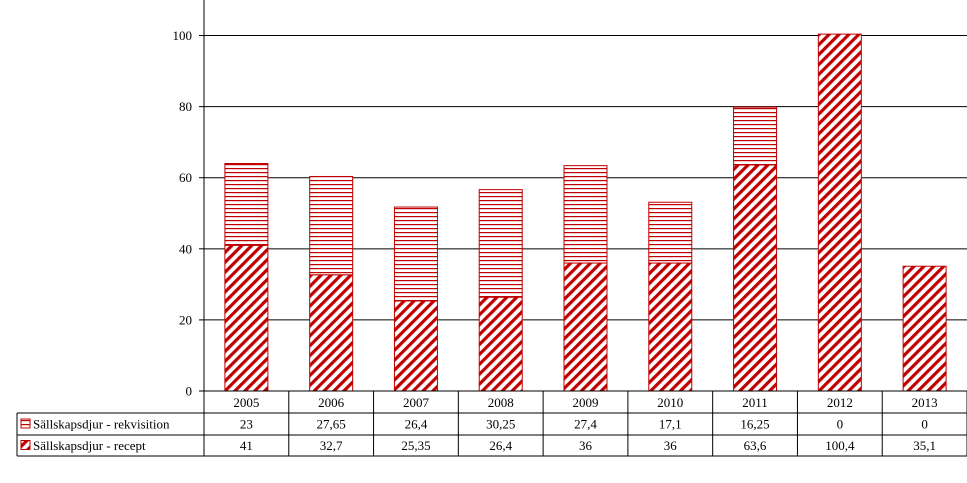 This screenshot has width=967, height=483. Describe the element at coordinates (331, 424) in the screenshot. I see `data-label: 27,65` at that location.